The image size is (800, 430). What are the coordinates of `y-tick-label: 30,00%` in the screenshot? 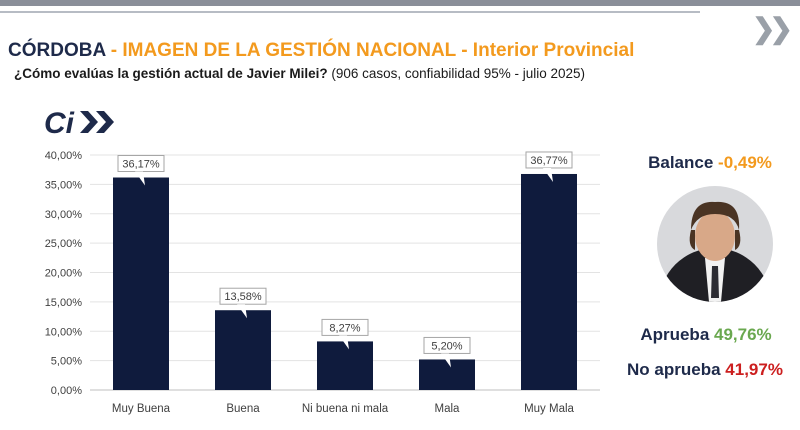 It's located at (64, 215).